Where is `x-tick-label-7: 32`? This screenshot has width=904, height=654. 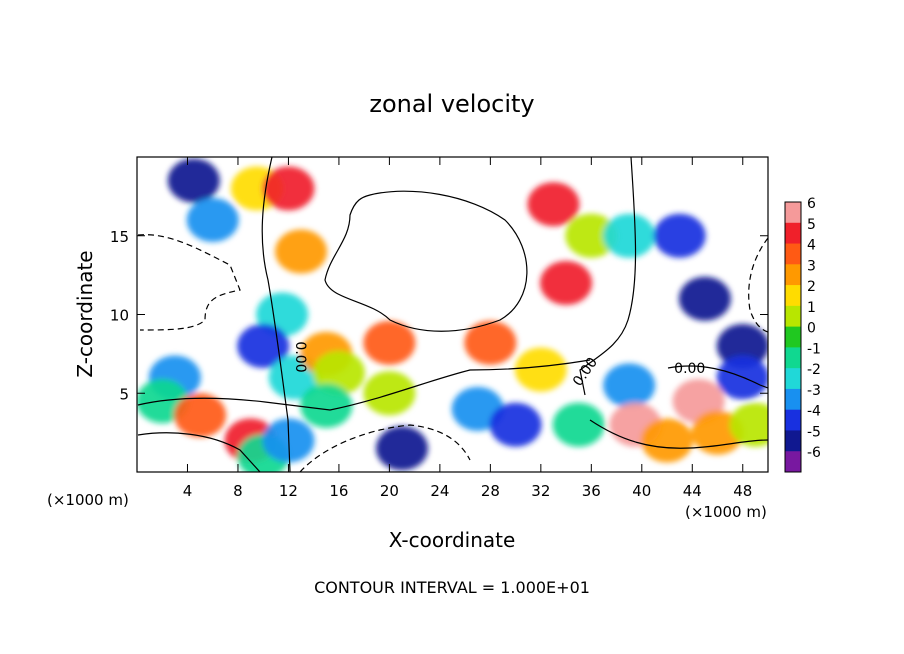 x-tick-label-7: 32 is located at coordinates (540, 491).